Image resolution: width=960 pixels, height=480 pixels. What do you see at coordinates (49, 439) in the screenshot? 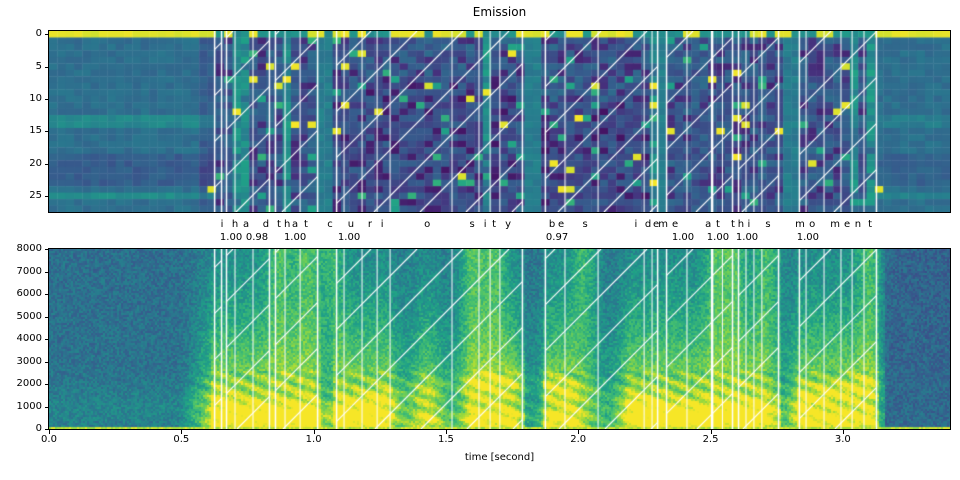
I see `spectrogram-xtick-label: 0.0` at bounding box center [49, 439].